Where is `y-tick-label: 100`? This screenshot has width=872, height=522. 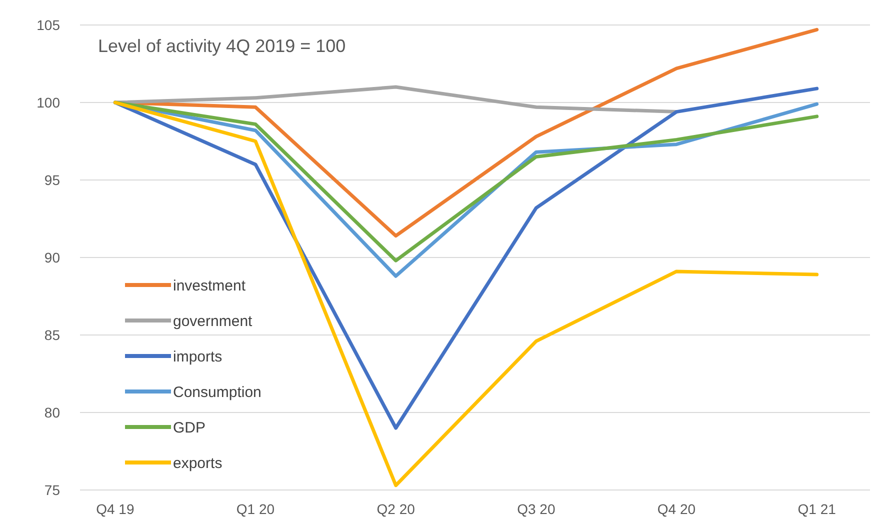
y-tick-label: 100 is located at coordinates (48, 102).